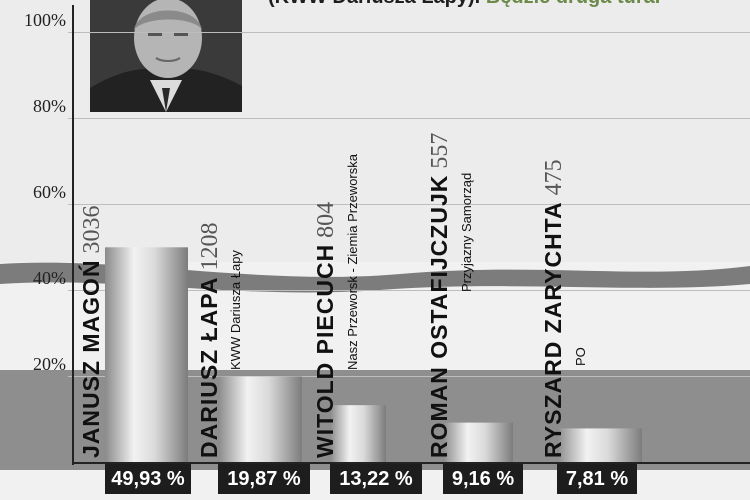  Describe the element at coordinates (148, 479) in the screenshot. I see `data-label: 49,93 %` at that location.